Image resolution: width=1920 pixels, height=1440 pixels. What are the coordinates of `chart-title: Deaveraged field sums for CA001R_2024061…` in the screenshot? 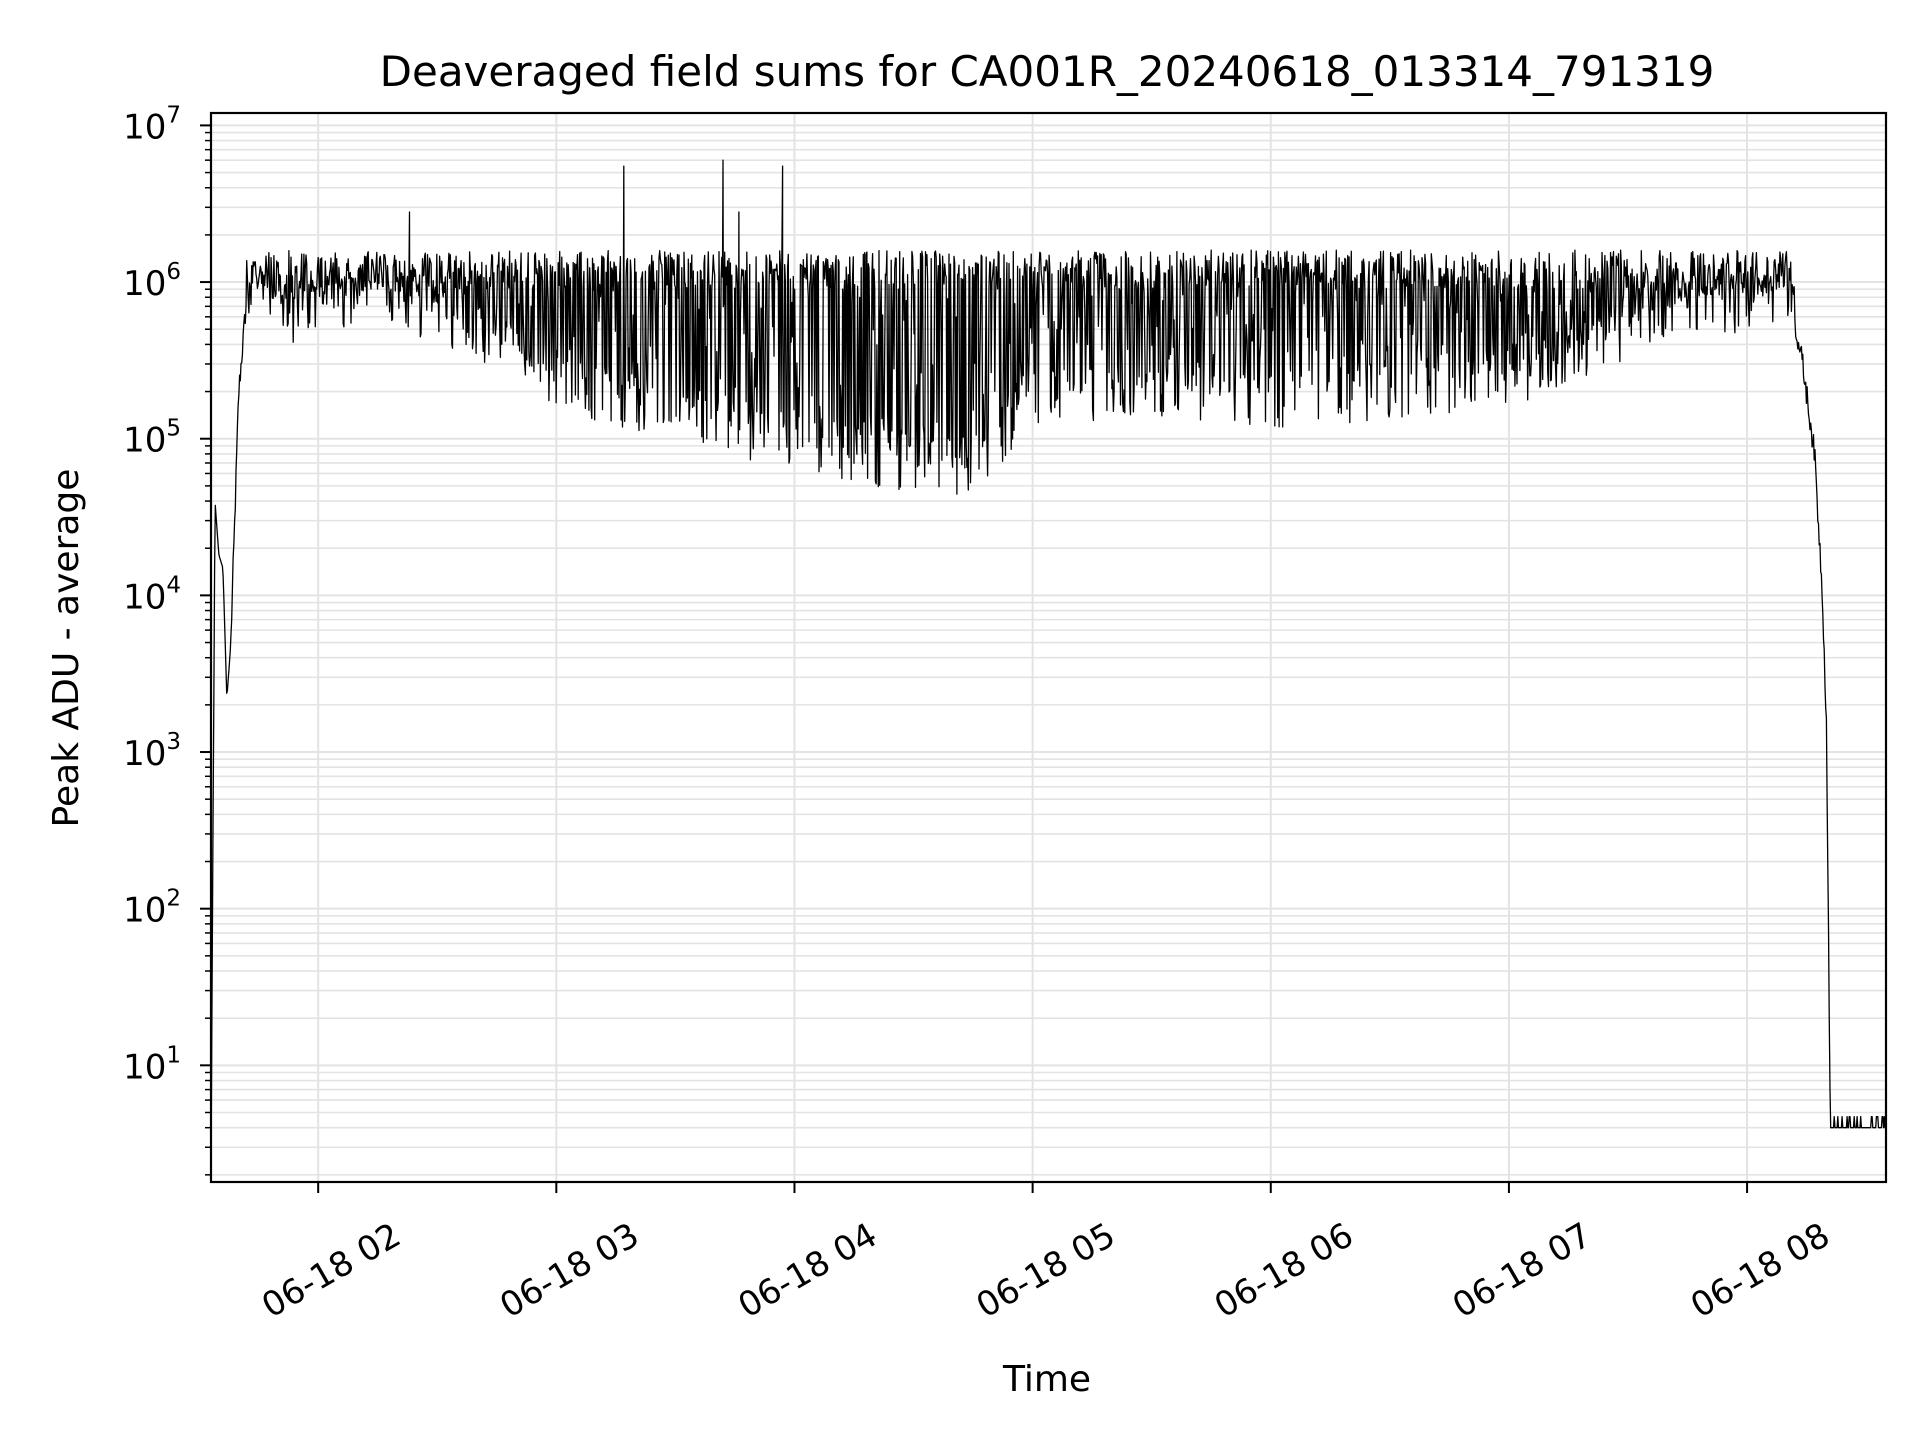 It's located at (1047, 71).